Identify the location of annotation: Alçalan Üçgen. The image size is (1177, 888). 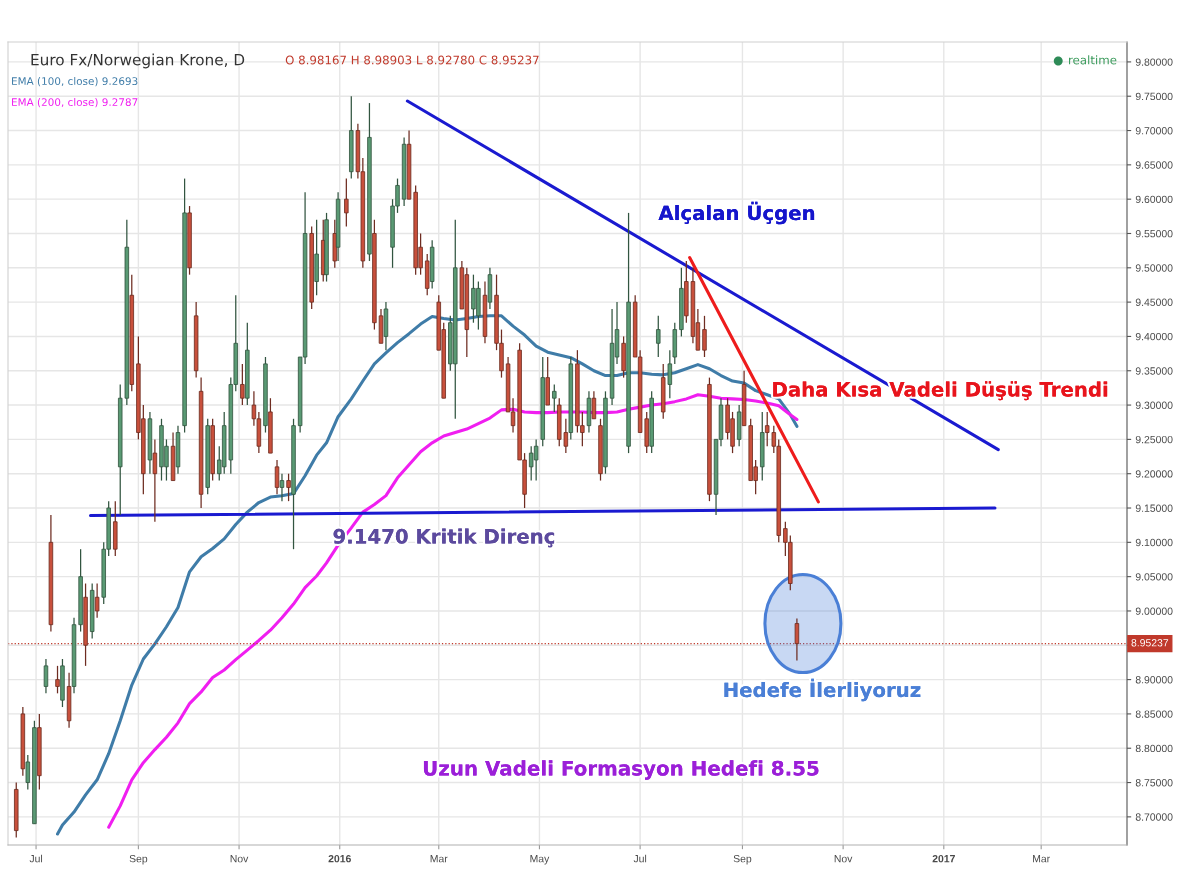
(736, 213).